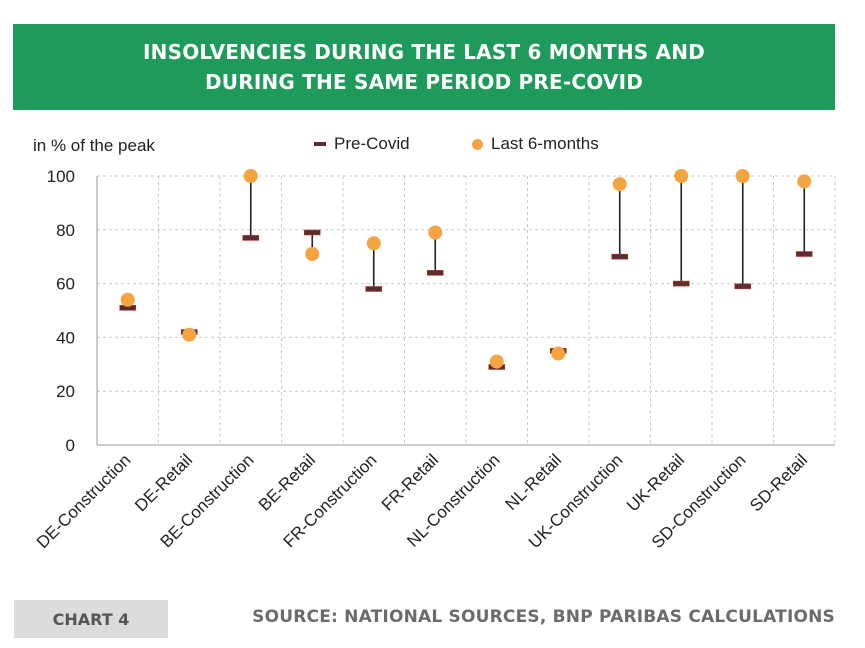  Describe the element at coordinates (287, 482) in the screenshot. I see `x-category-label: BE-Retail` at that location.